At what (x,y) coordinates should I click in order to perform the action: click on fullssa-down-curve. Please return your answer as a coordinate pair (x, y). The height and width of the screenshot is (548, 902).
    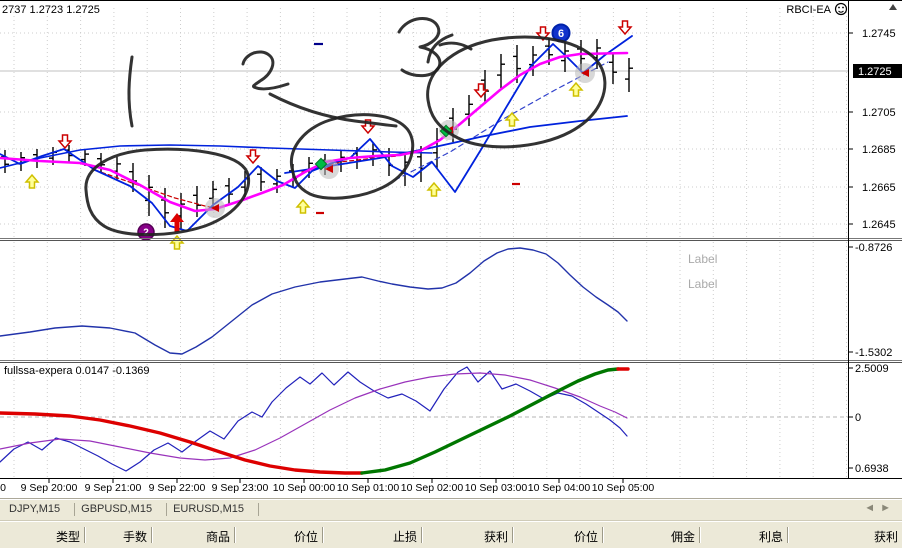
    Looking at the image, I should click on (182, 443).